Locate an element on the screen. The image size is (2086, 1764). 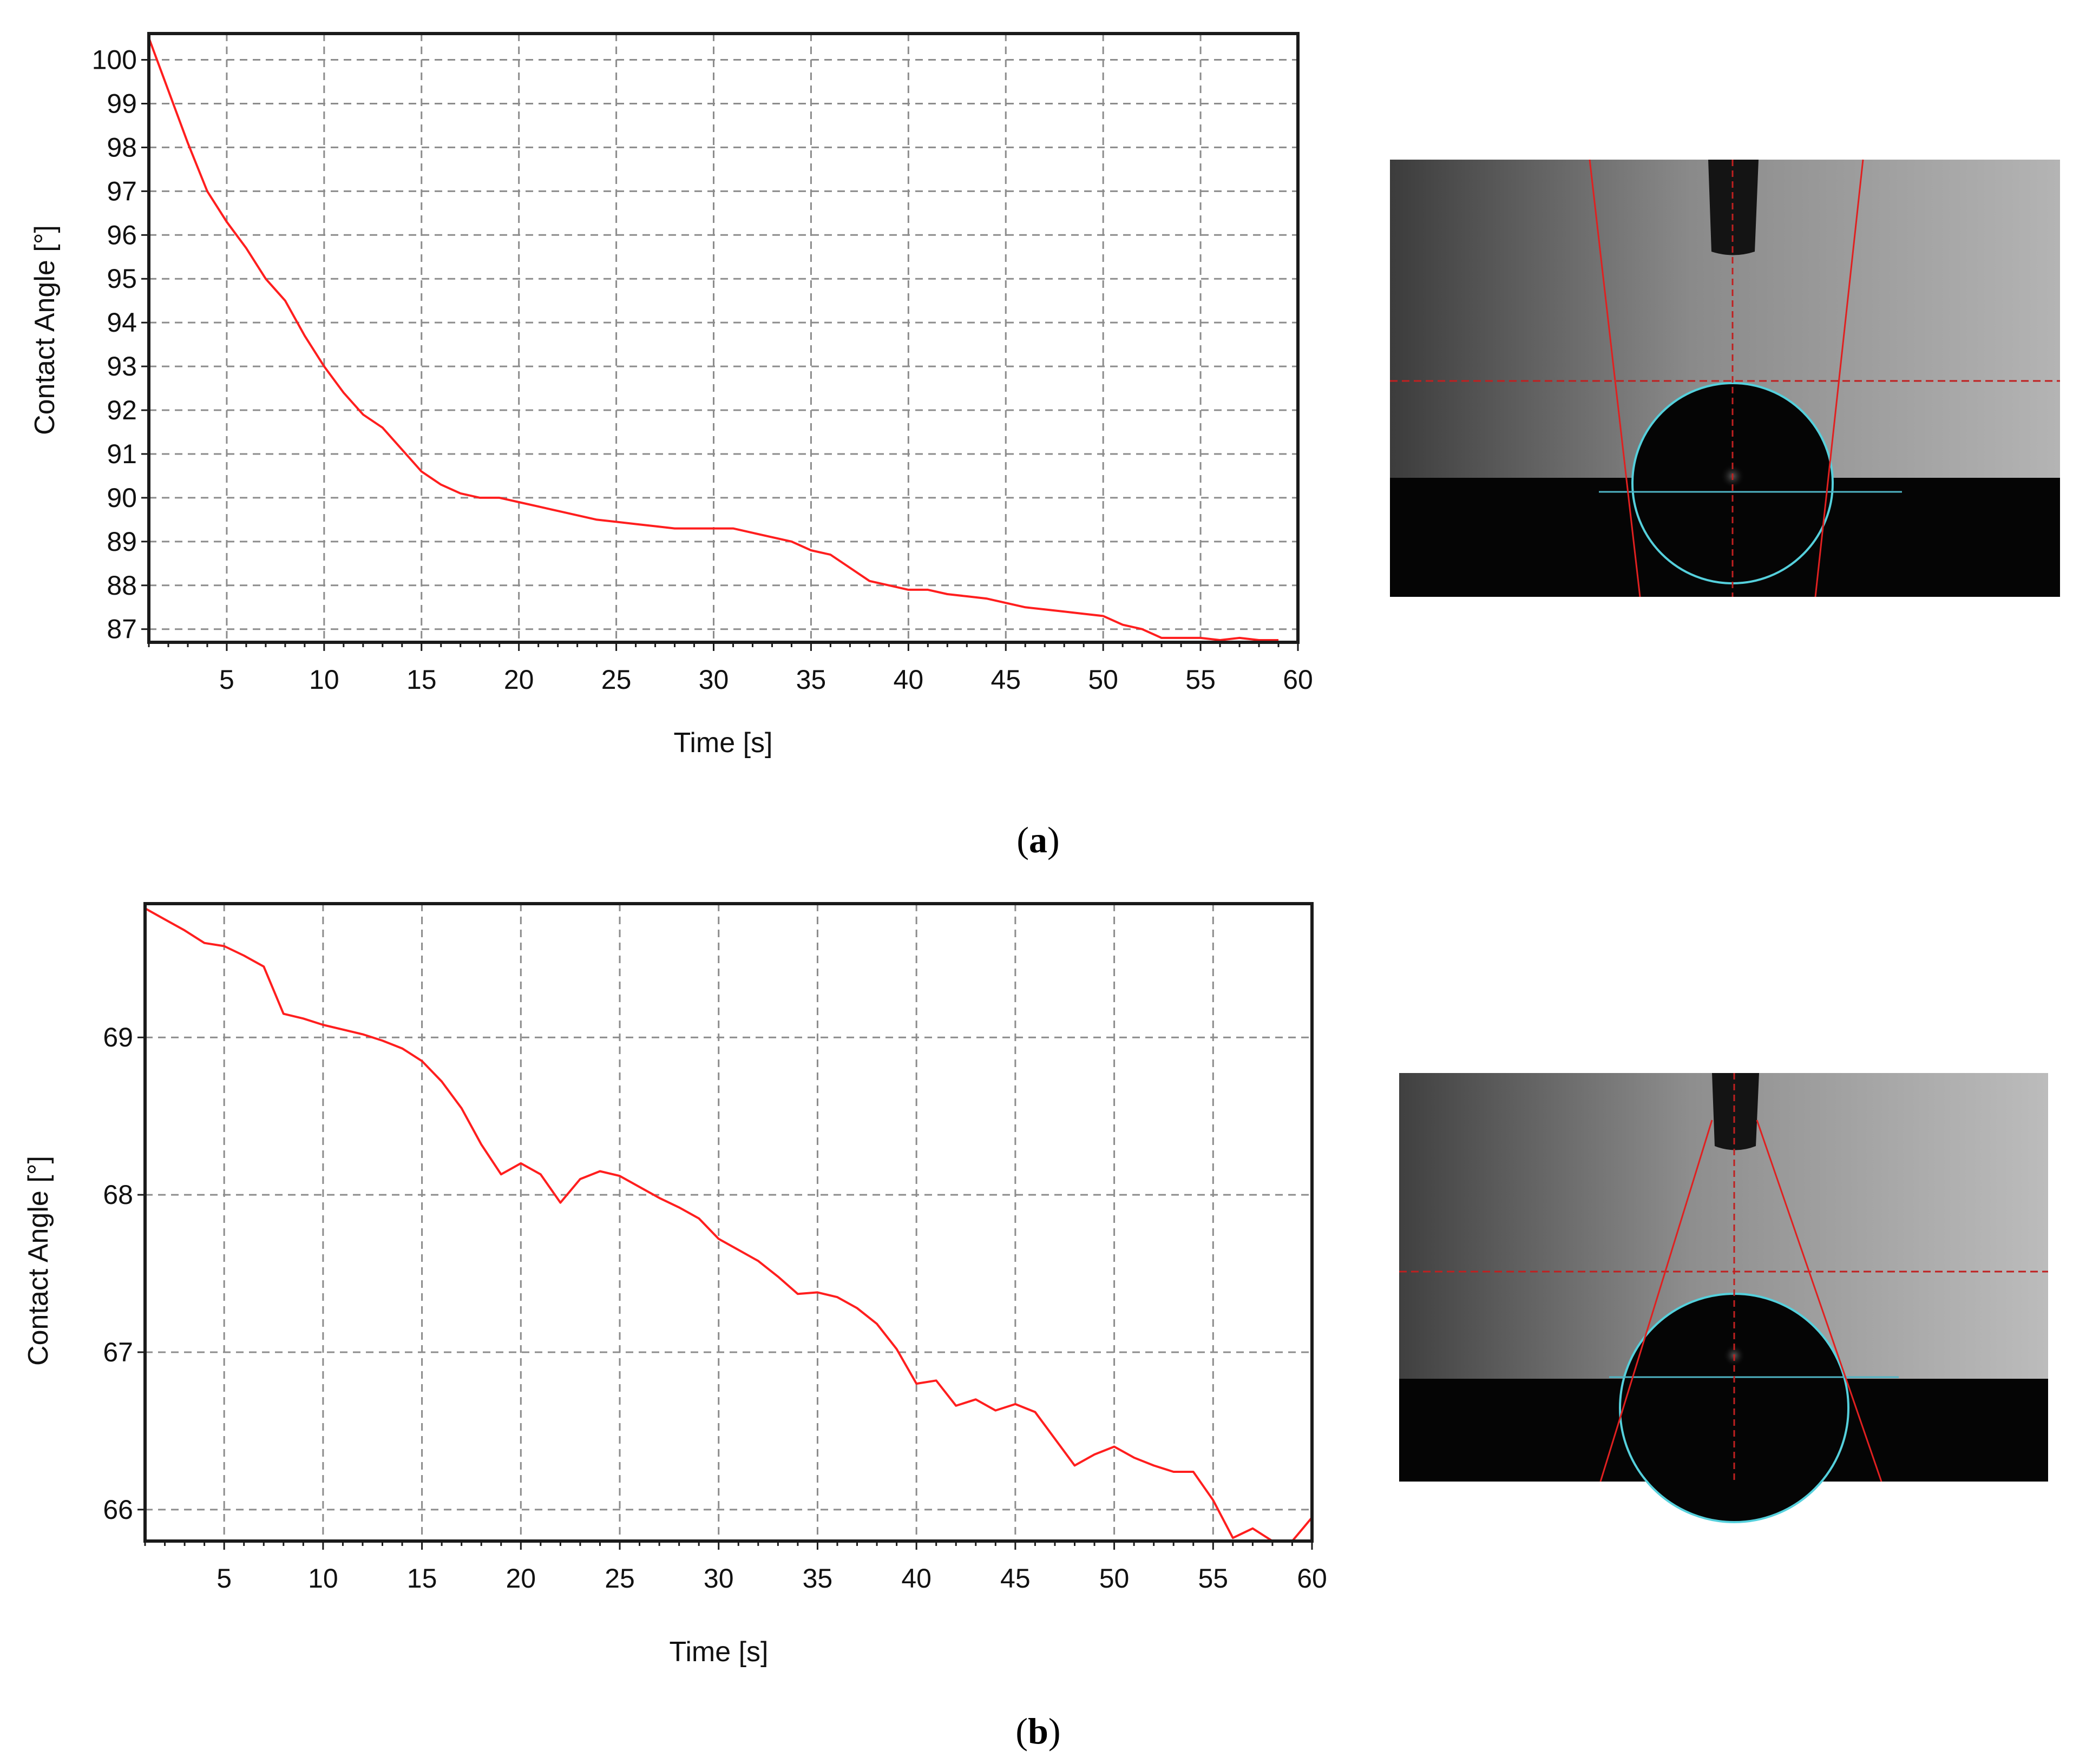
y-tick-label: 99 is located at coordinates (122, 103).